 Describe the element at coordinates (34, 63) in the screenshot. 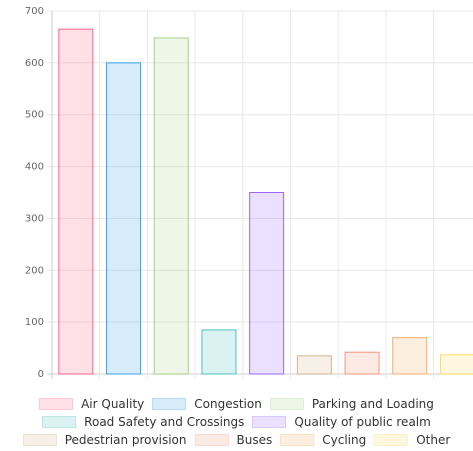

I see `y-tick-label: 600` at that location.